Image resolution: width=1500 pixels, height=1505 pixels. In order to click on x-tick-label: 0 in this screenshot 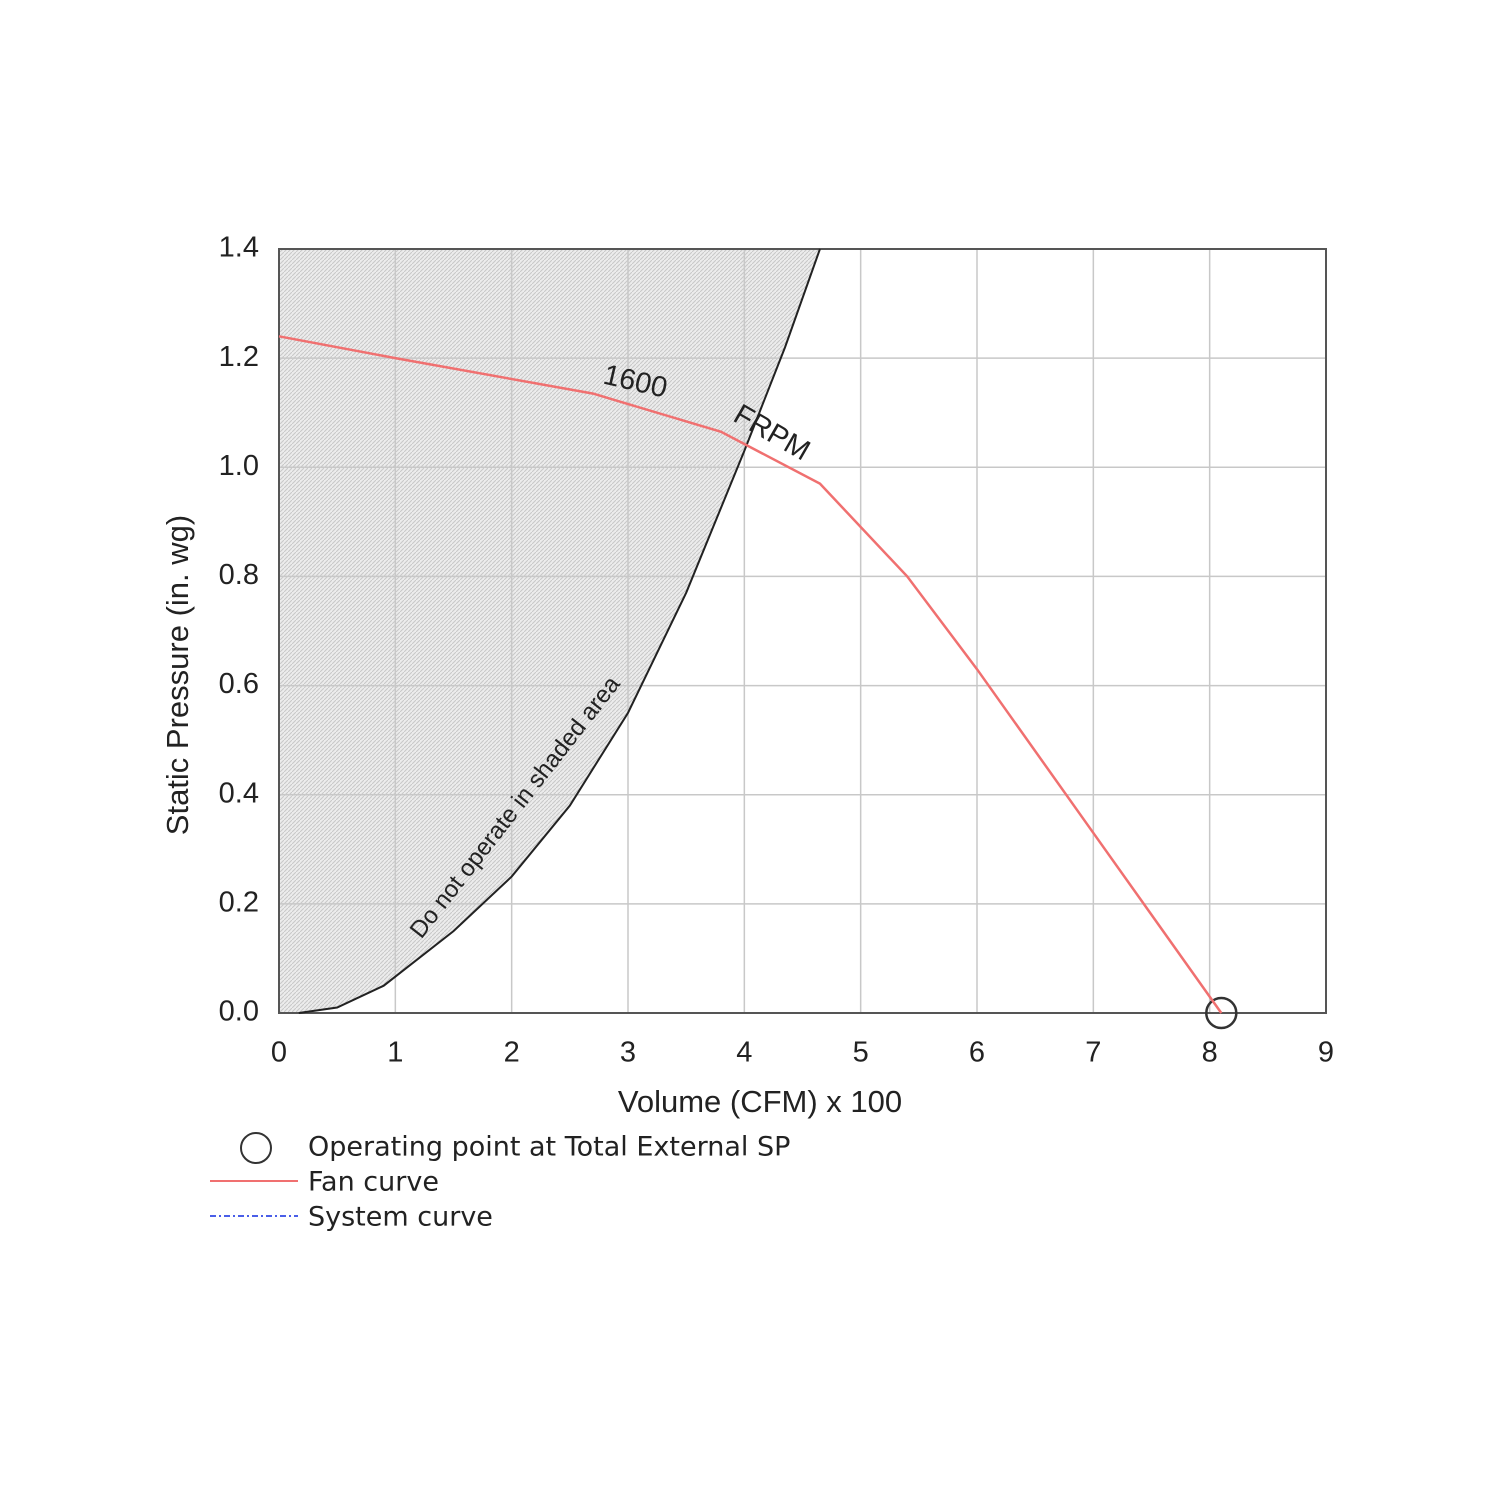, I will do `click(279, 1053)`.